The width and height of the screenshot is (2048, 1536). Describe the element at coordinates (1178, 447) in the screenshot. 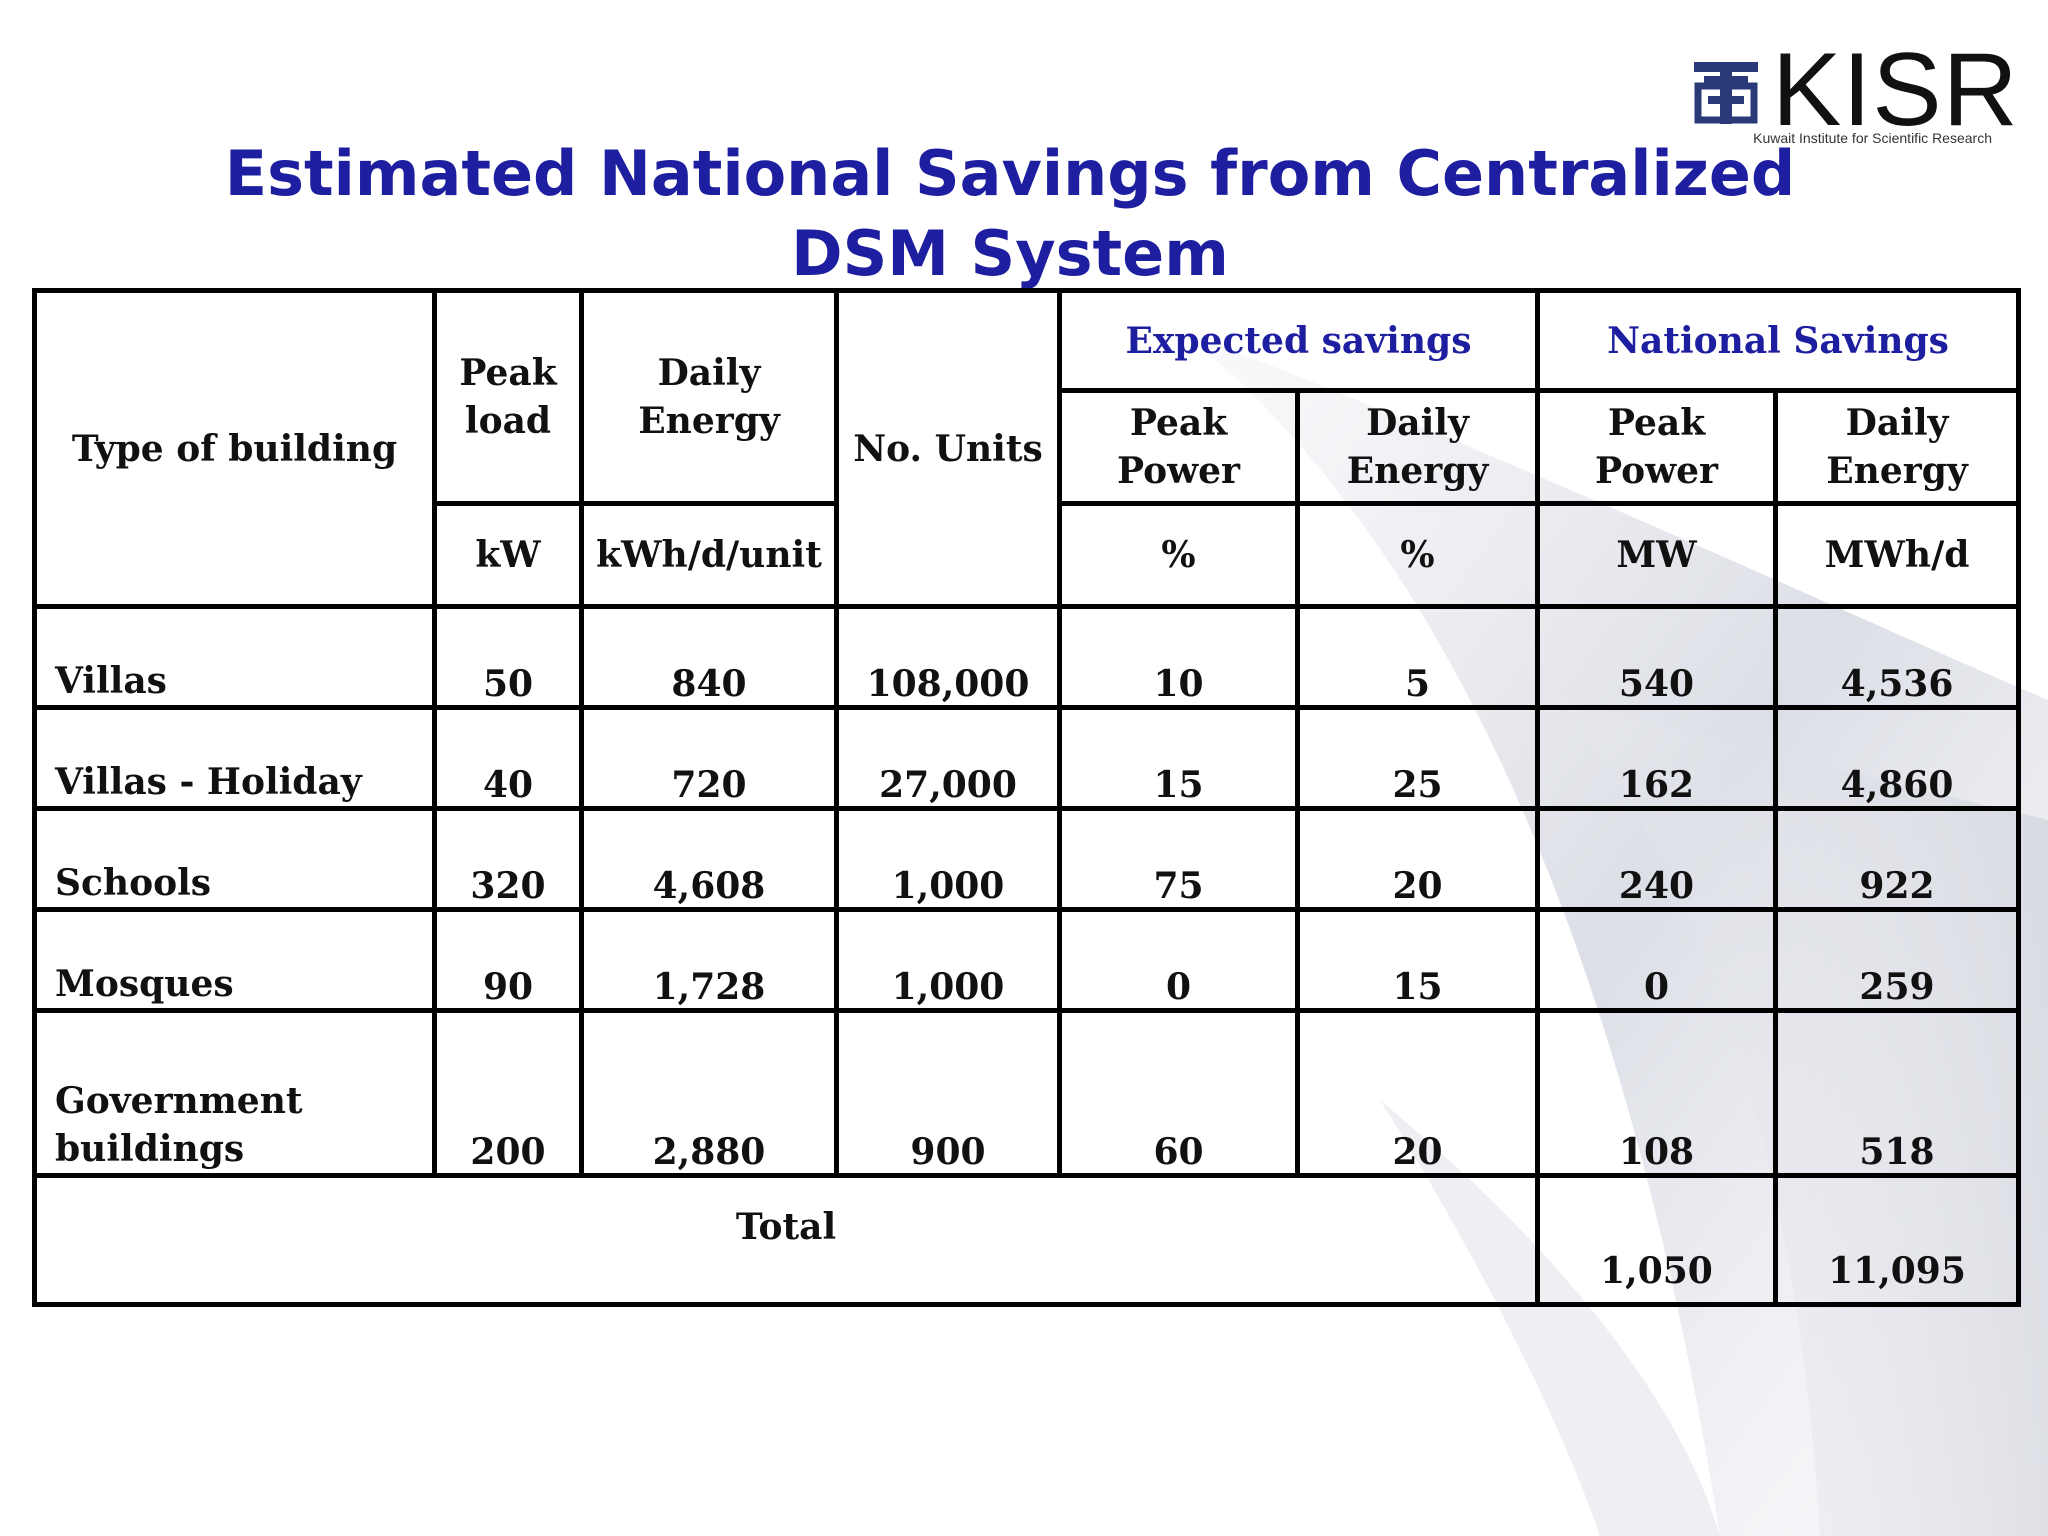

I see `header-es-peak-power: Peak Power` at that location.